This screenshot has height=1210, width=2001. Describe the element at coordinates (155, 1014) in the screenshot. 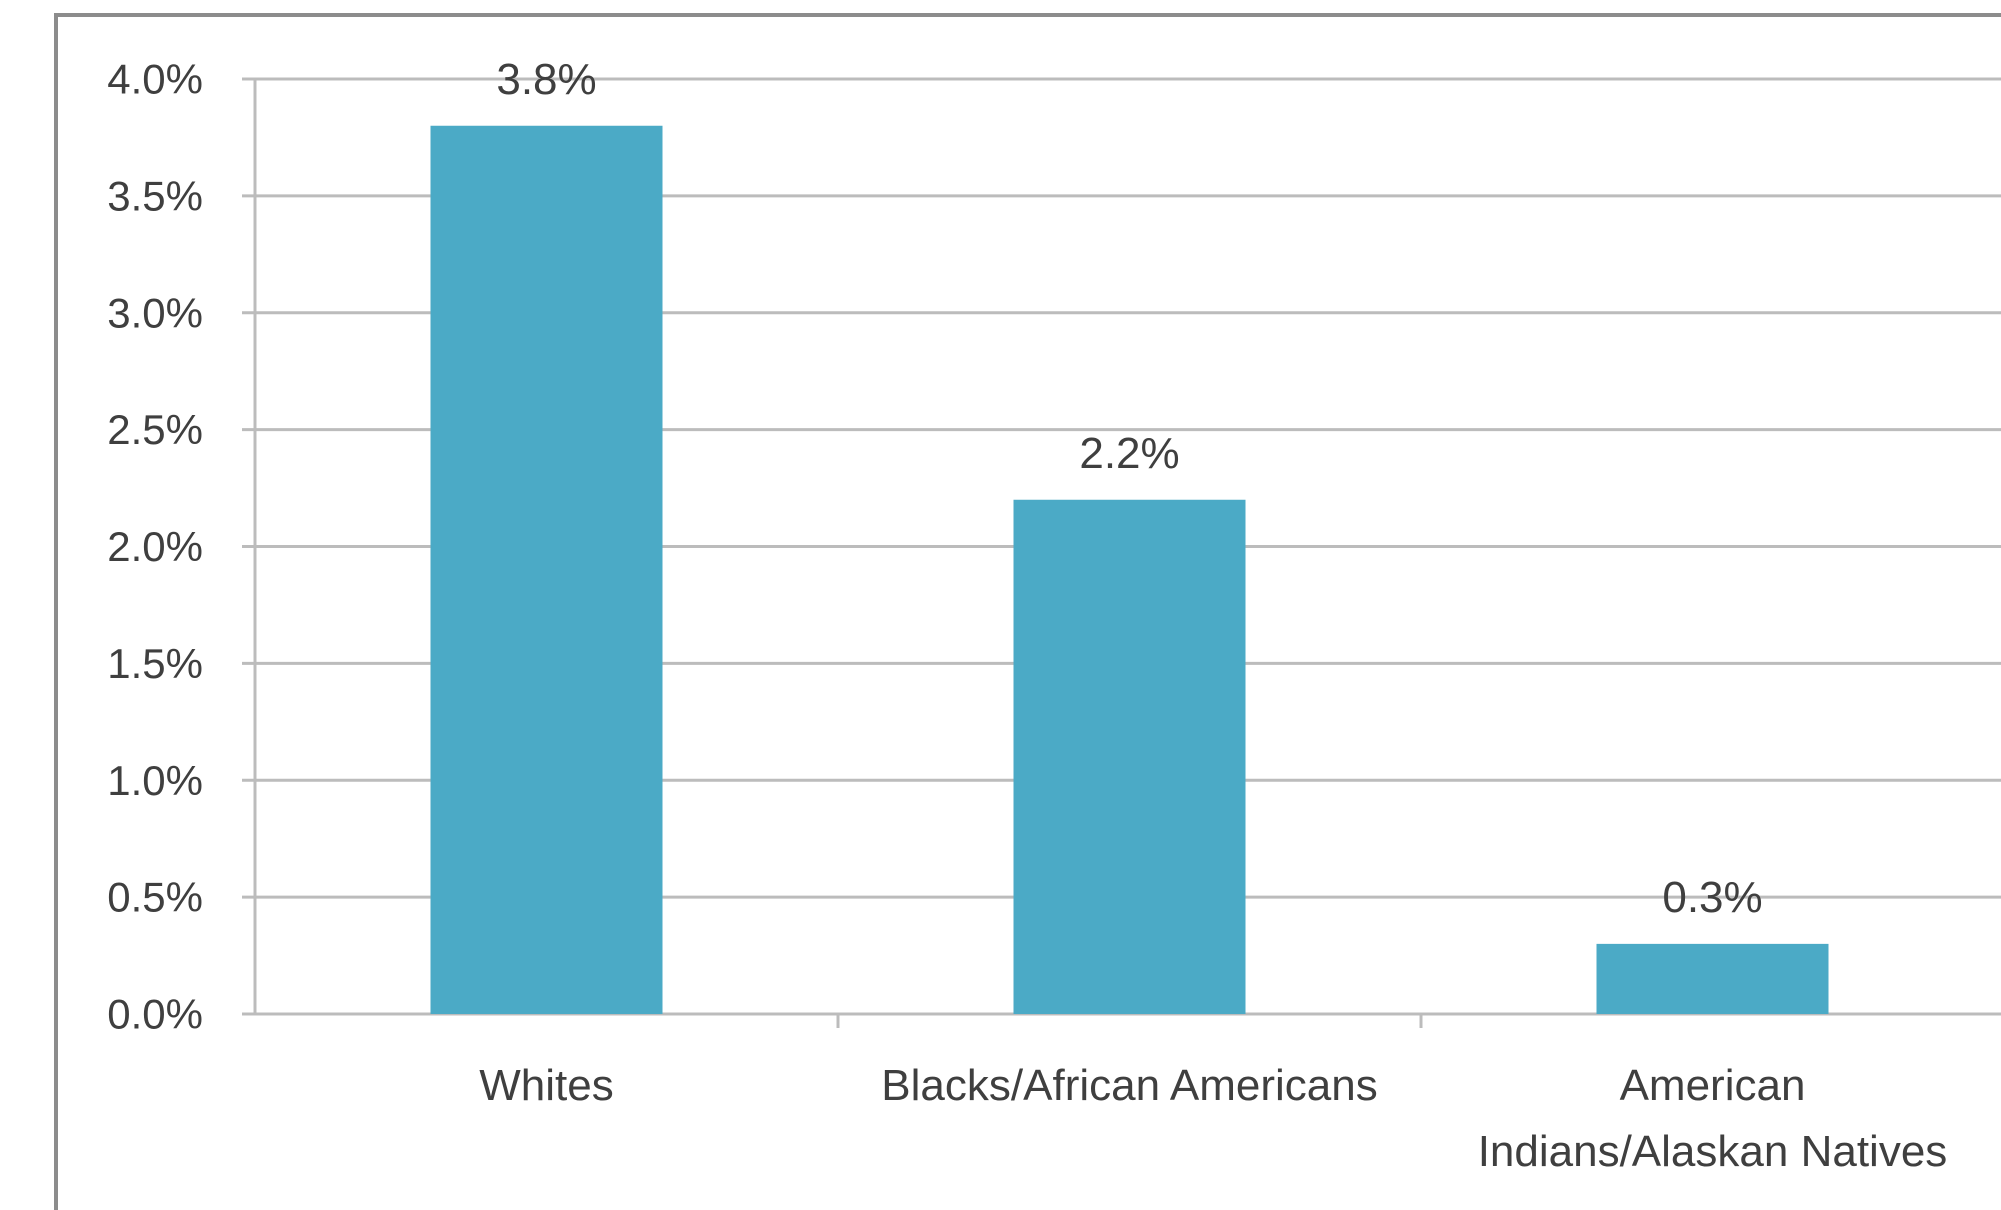

I see `y-tick-label: 0.0%` at that location.